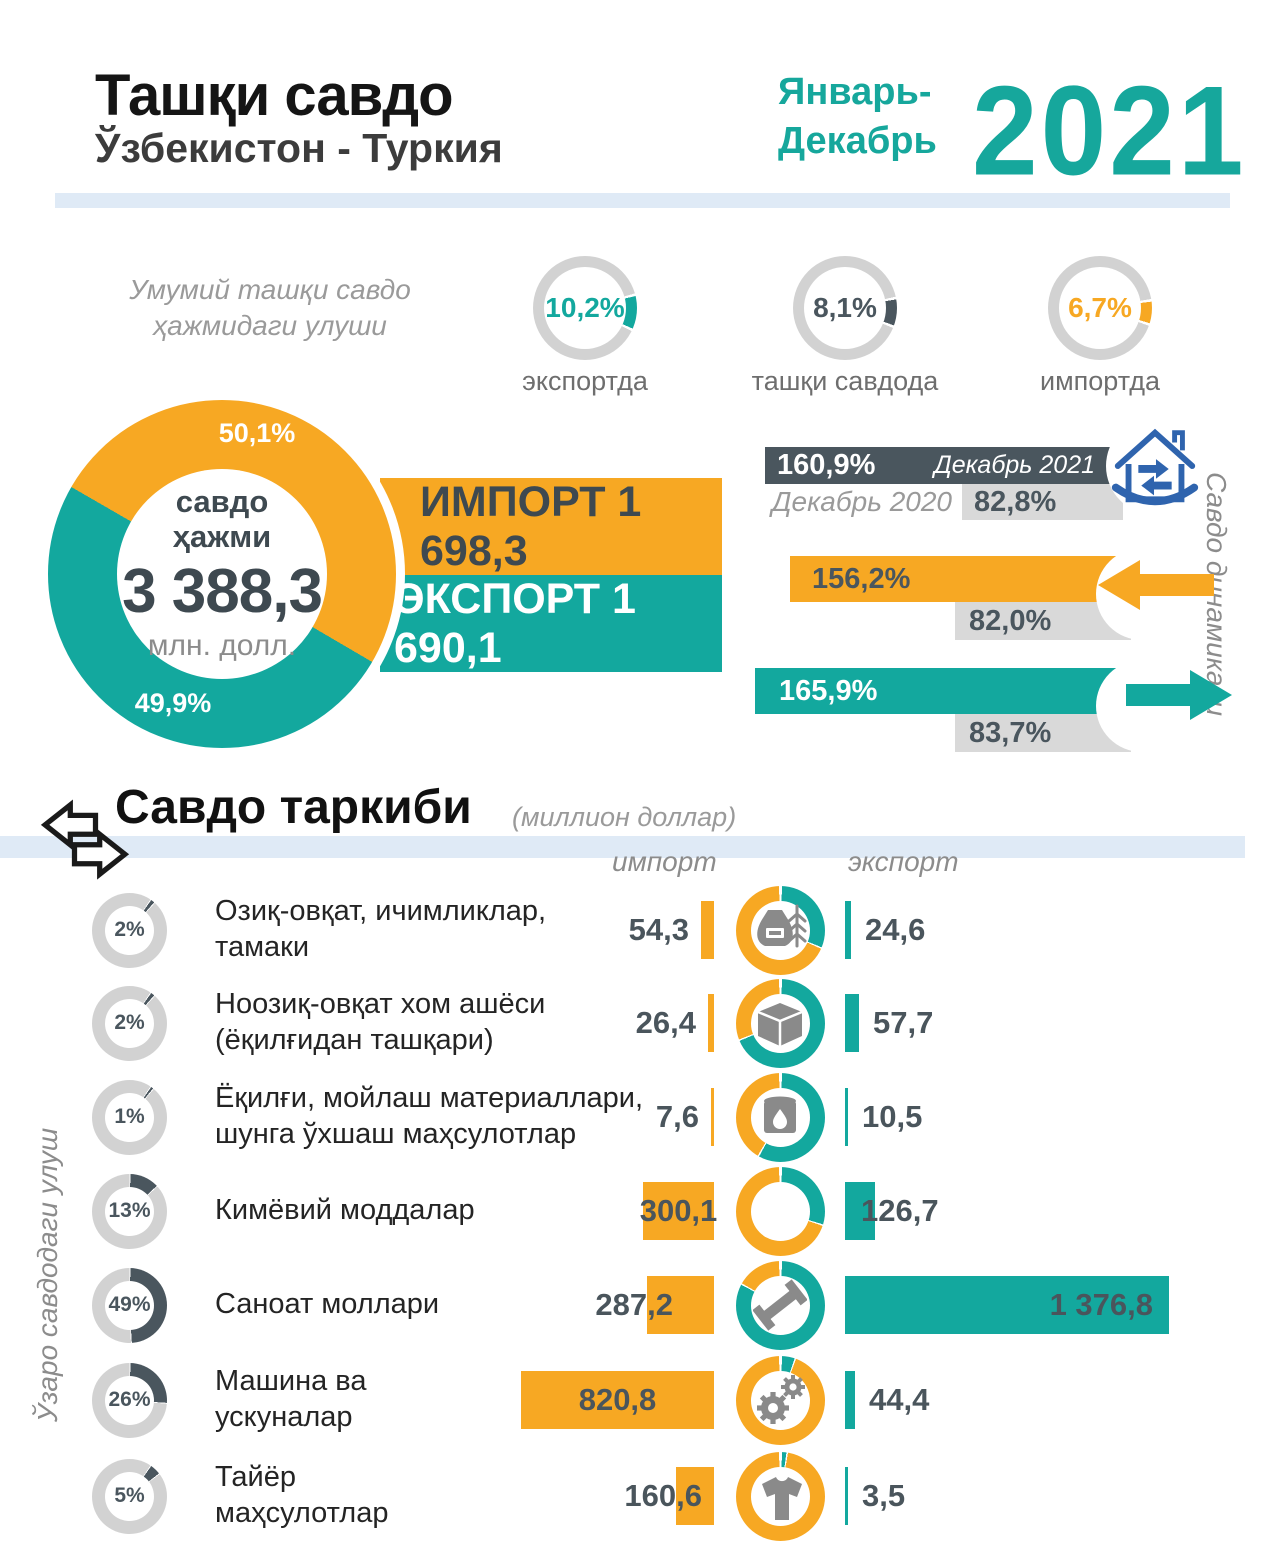 This screenshot has height=1551, width=1280. I want to click on import-volume-label: ИМПОРТ 1 698,3, so click(531, 526).